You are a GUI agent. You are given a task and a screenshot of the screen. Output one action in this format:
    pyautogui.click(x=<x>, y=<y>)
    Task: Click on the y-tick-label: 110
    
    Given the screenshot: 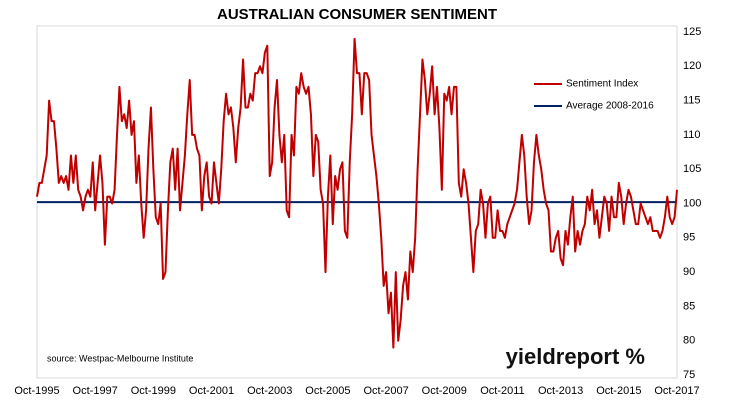 What is the action you would take?
    pyautogui.click(x=692, y=135)
    